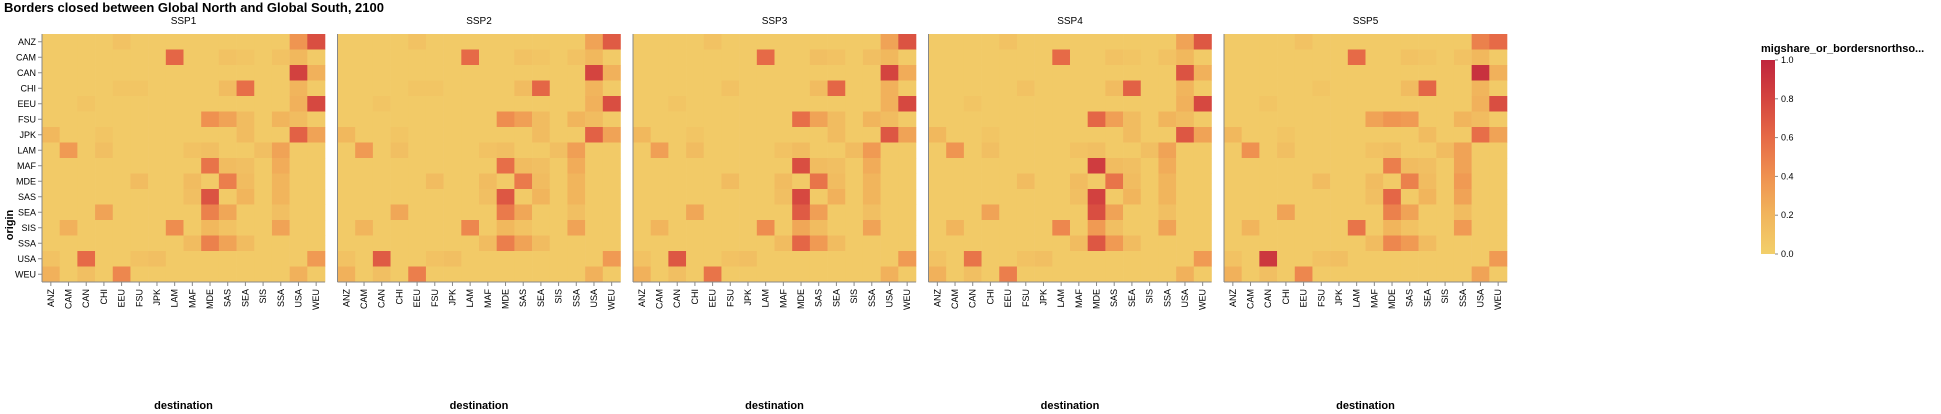 This screenshot has height=414, width=1941. What do you see at coordinates (955, 299) in the screenshot?
I see `x-tick-label: CAM` at bounding box center [955, 299].